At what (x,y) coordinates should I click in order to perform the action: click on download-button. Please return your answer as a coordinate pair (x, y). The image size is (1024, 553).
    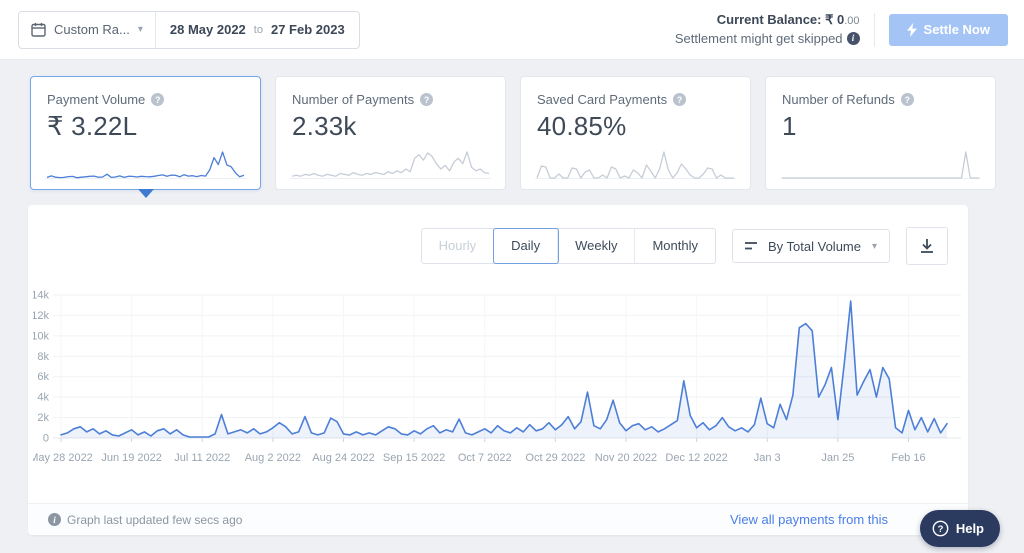
    Looking at the image, I should click on (927, 246).